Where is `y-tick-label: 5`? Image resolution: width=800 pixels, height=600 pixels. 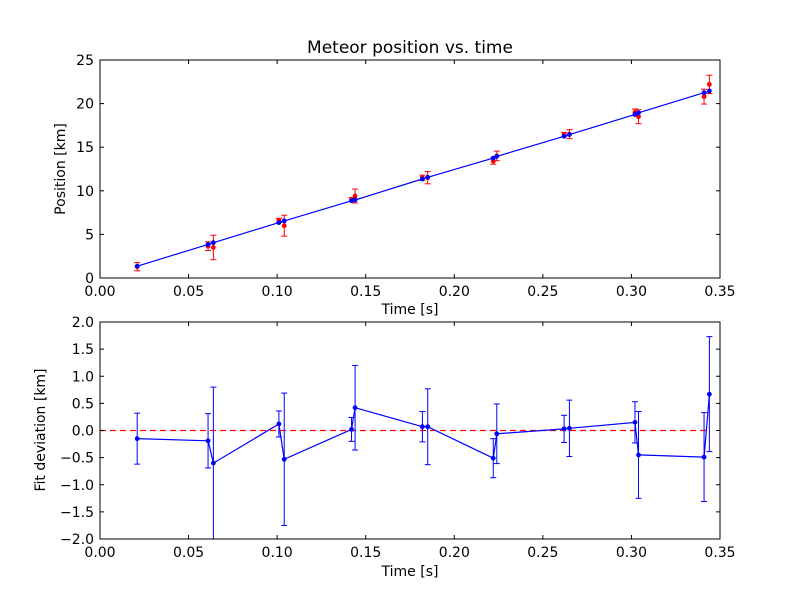 y-tick-label: 5 is located at coordinates (89, 235).